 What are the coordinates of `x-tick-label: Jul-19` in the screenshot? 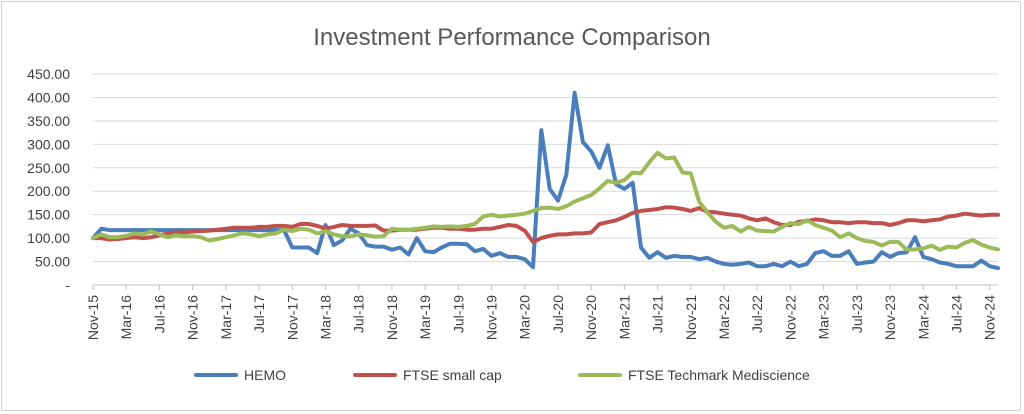 It's located at (458, 314).